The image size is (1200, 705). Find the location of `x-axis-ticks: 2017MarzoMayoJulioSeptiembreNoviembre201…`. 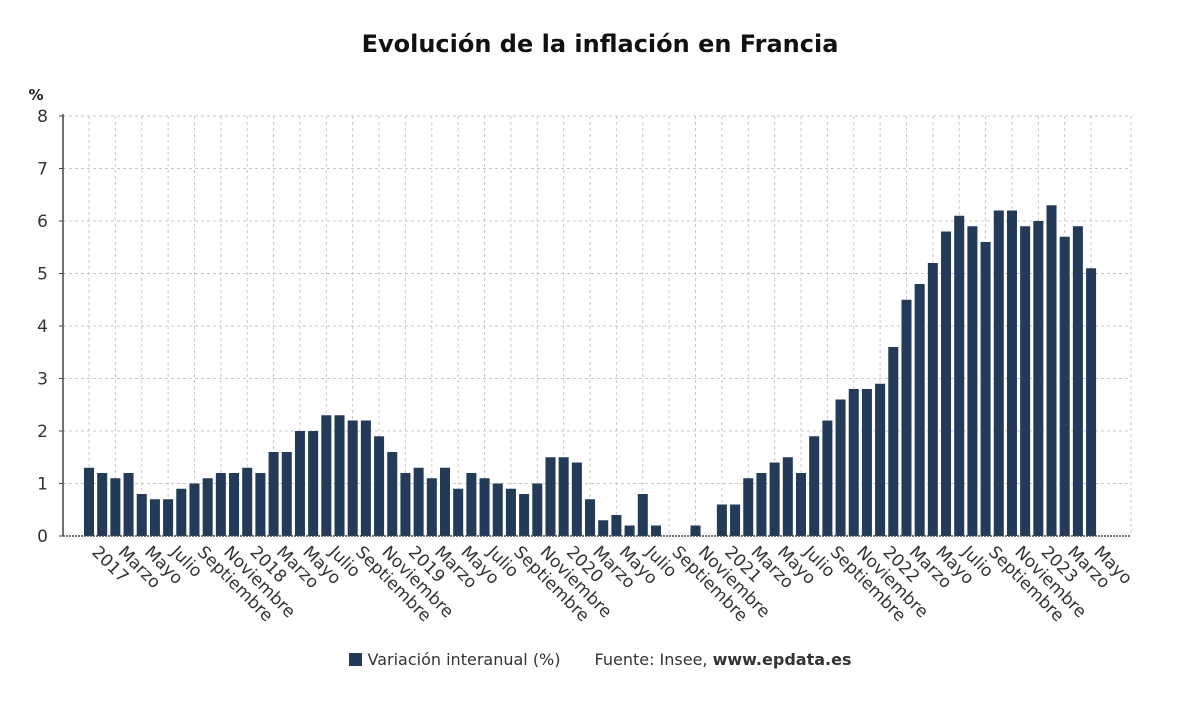

x-axis-ticks: 2017MarzoMayoJulioSeptiembreNoviembre201… is located at coordinates (611, 584).